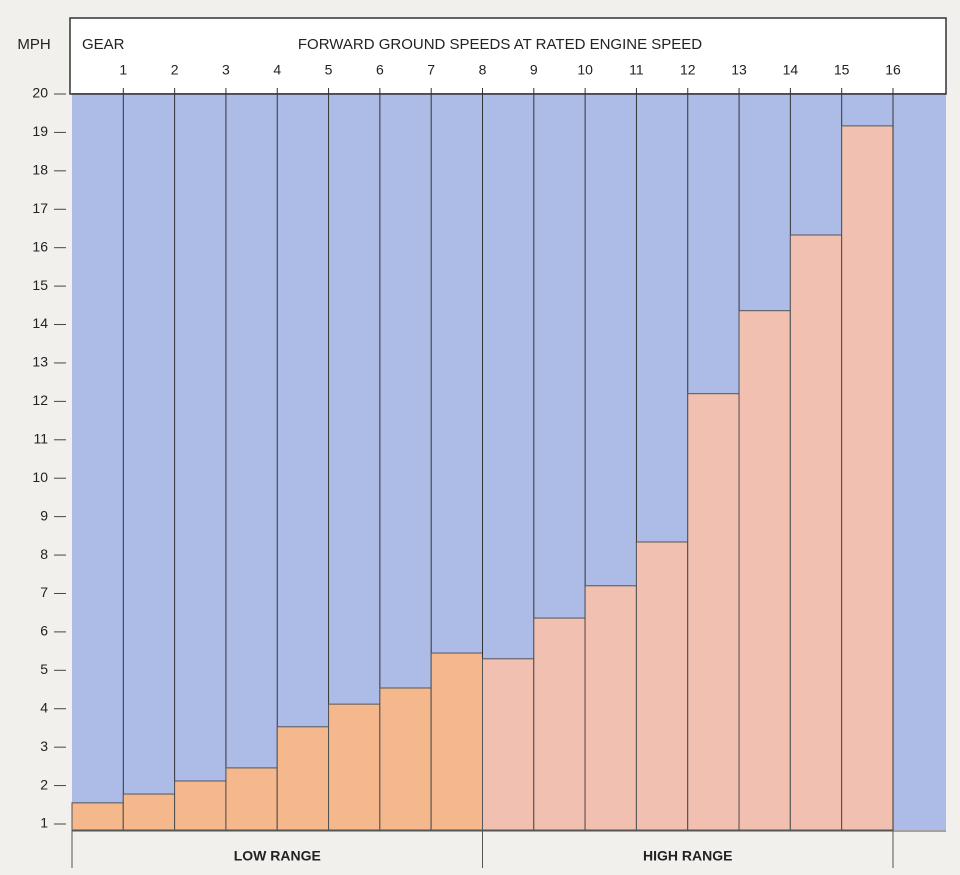  Describe the element at coordinates (893, 70) in the screenshot. I see `x-tick-label: 16` at that location.